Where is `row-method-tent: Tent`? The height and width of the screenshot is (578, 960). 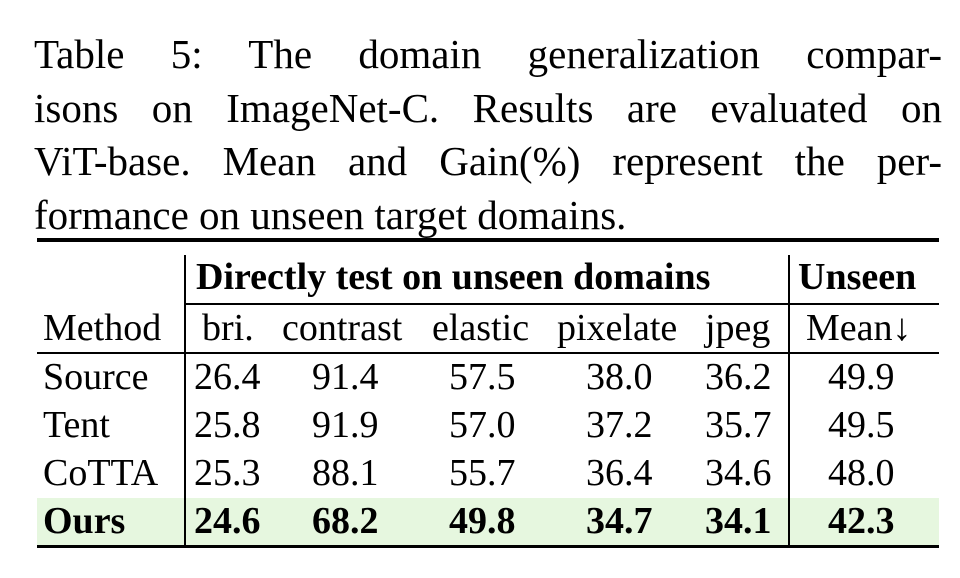 row-method-tent: Tent is located at coordinates (76, 425).